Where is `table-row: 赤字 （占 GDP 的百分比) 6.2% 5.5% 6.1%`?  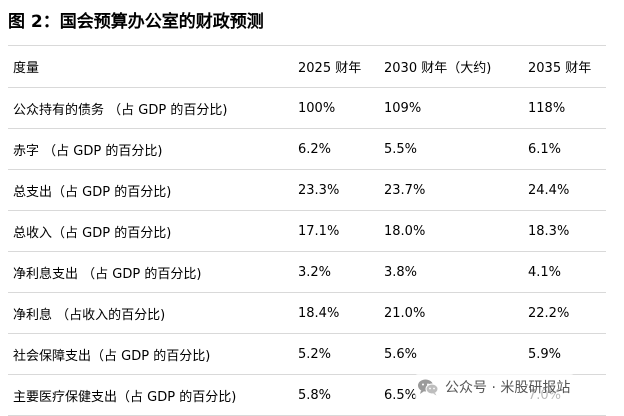 table-row: 赤字 （占 GDP 的百分比) 6.2% 5.5% 6.1% is located at coordinates (307, 149).